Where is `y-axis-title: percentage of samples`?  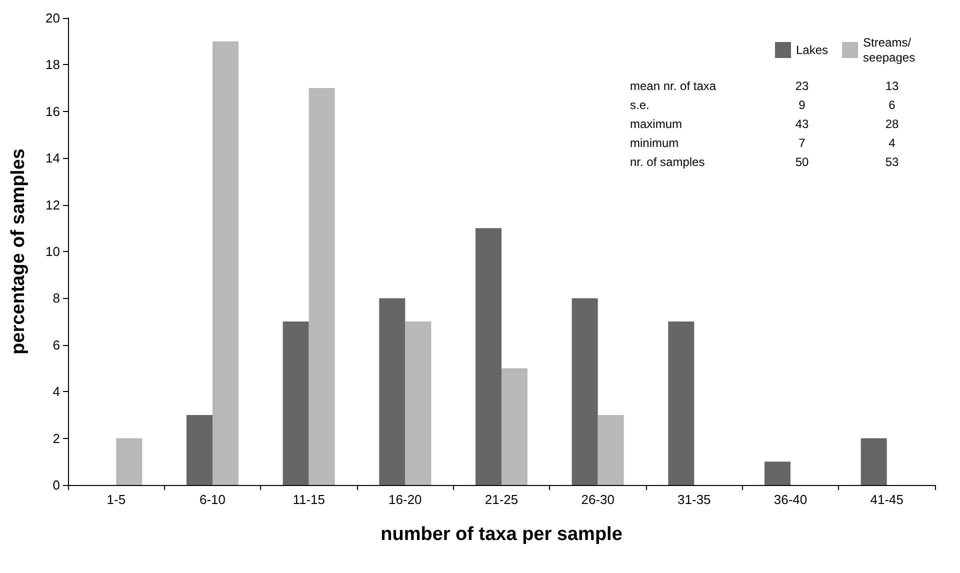 y-axis-title: percentage of samples is located at coordinates (18, 251).